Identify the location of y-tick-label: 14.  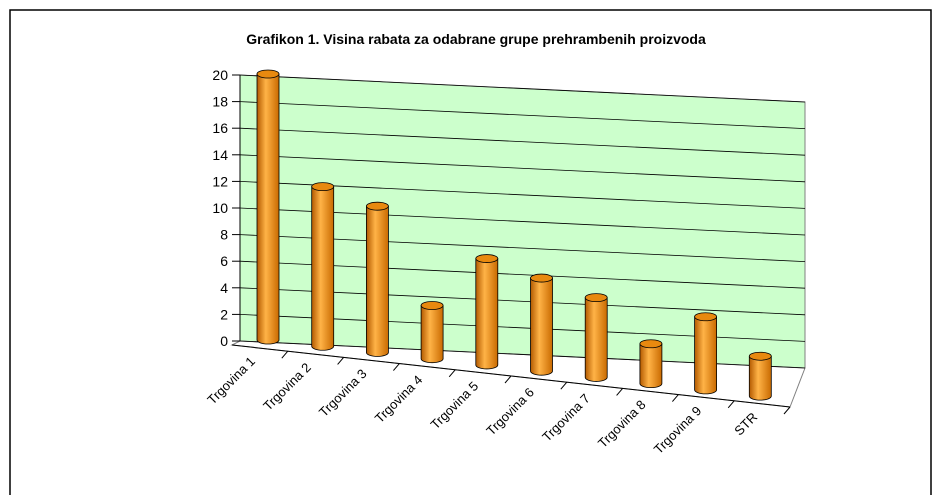
(220, 155).